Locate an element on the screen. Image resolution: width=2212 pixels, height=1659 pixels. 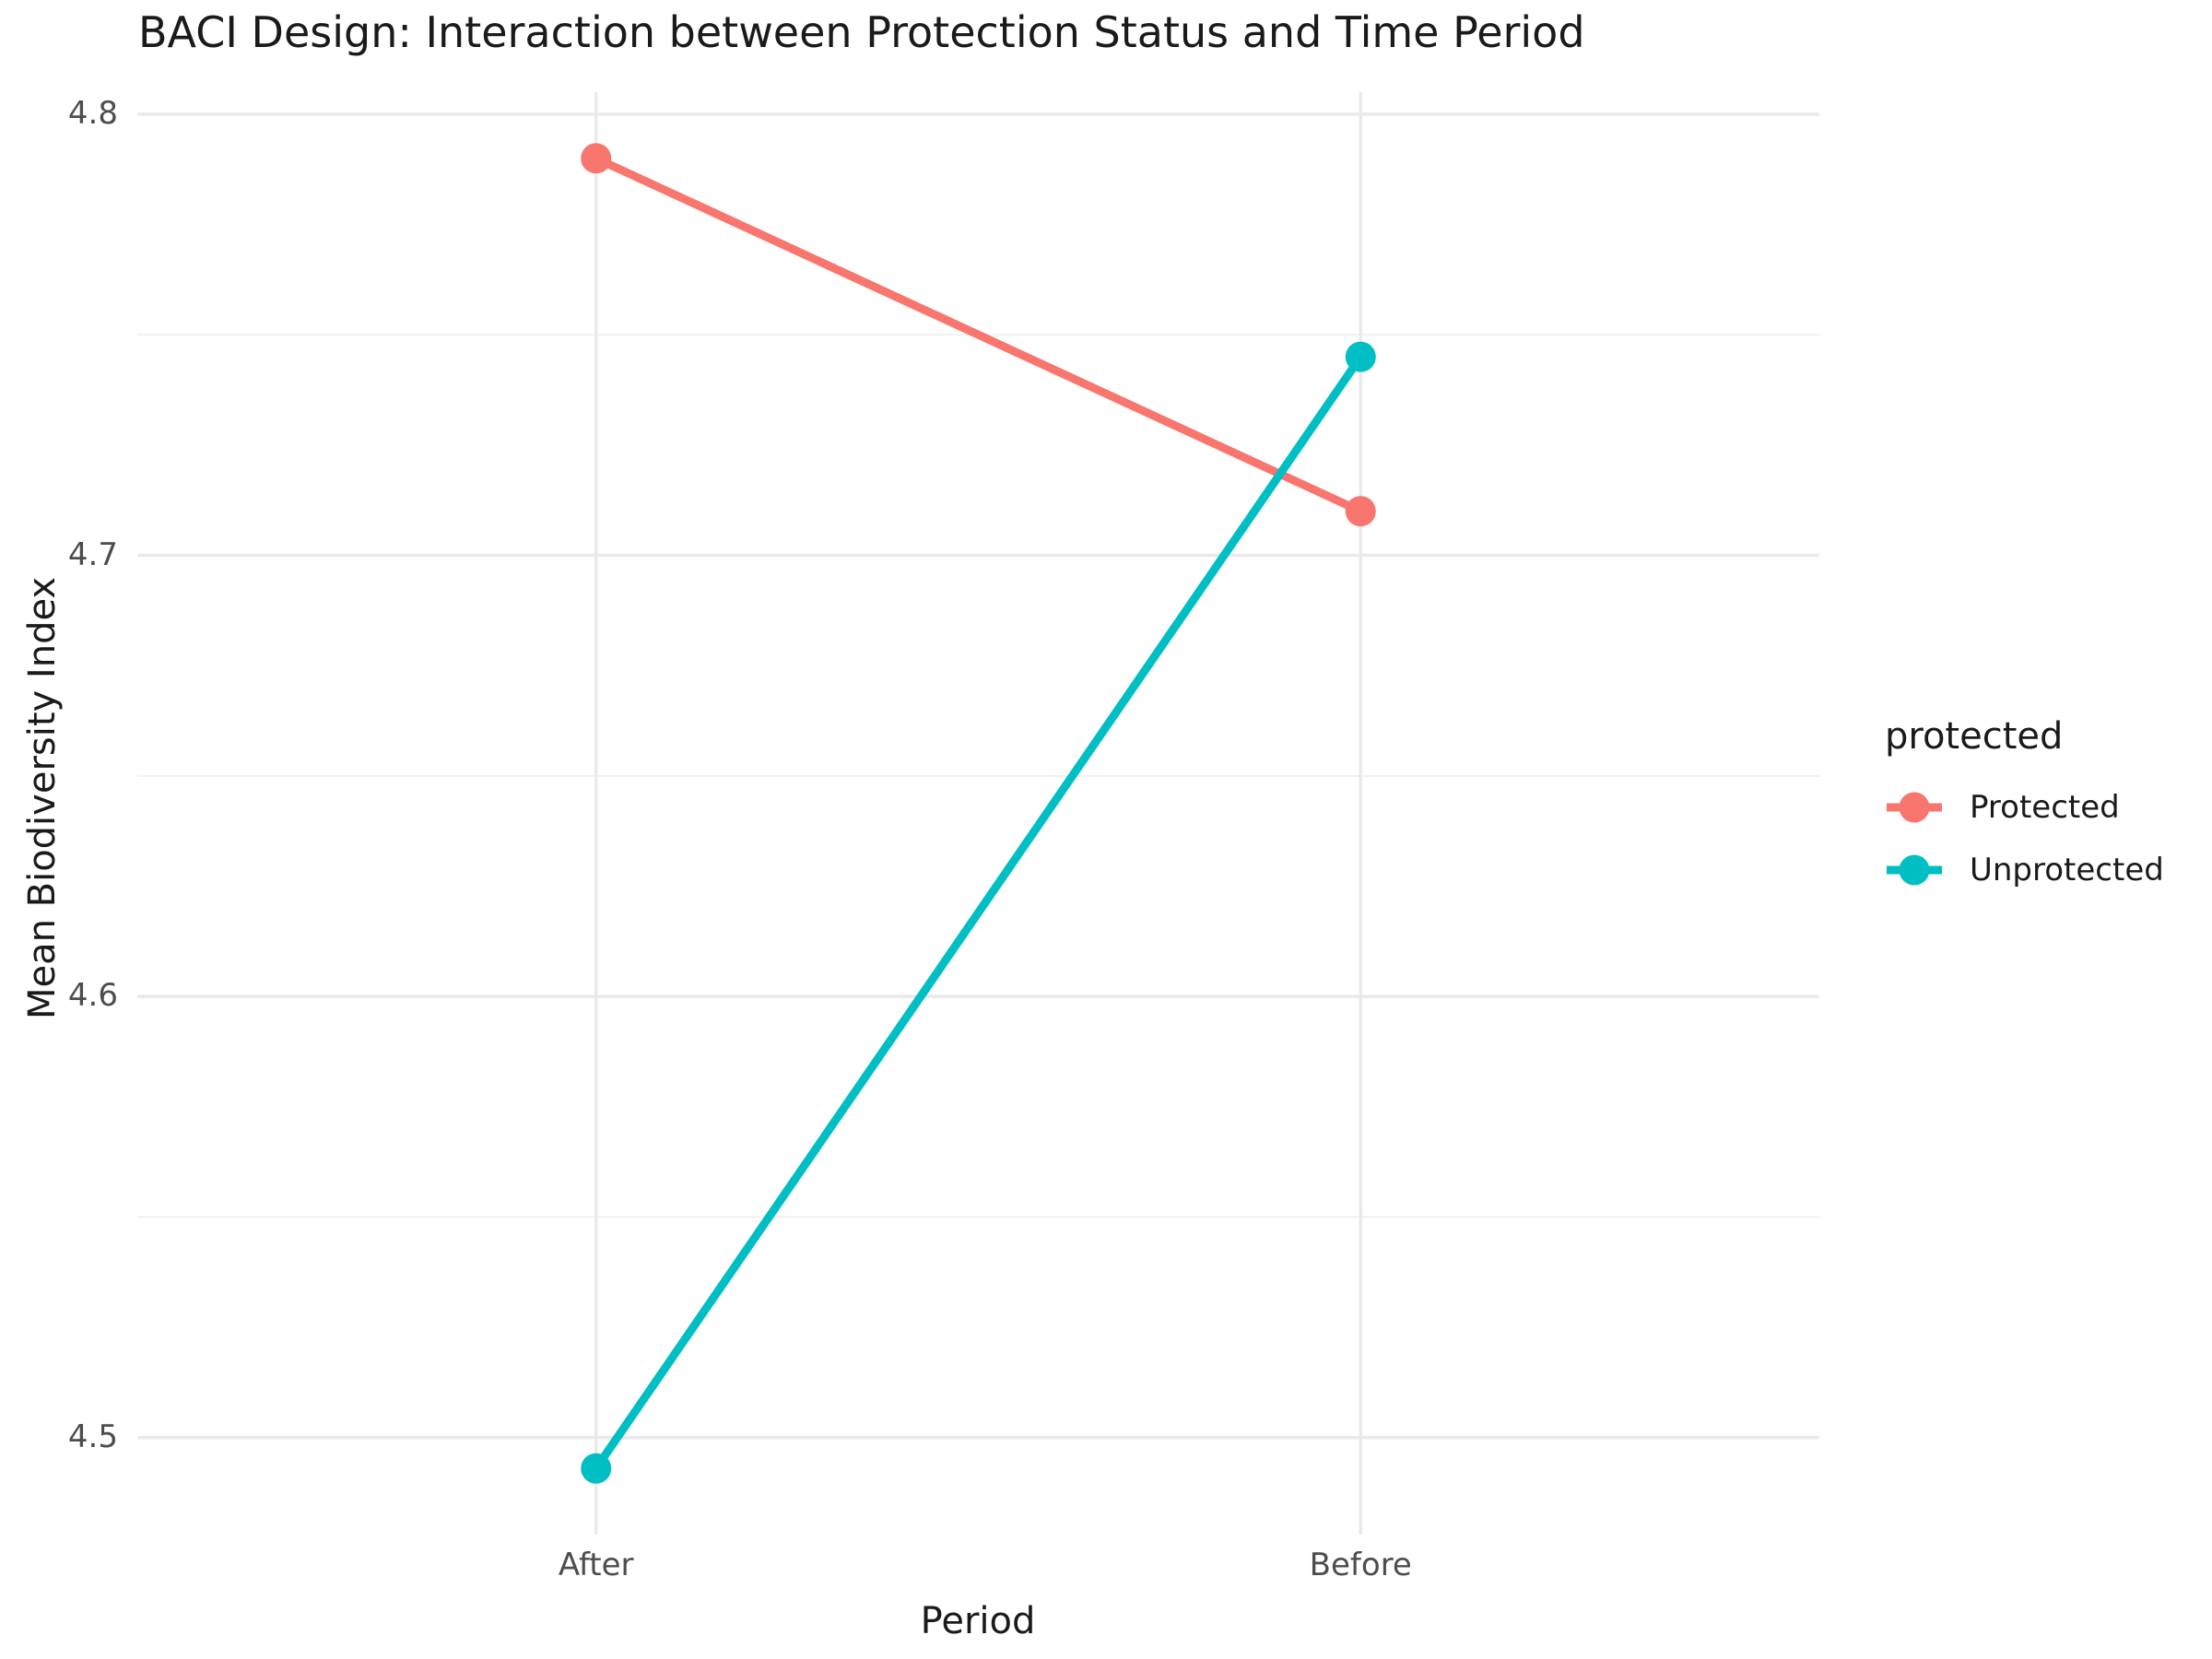
y-axis-title: Mean Biodiversity Index is located at coordinates (42, 798).